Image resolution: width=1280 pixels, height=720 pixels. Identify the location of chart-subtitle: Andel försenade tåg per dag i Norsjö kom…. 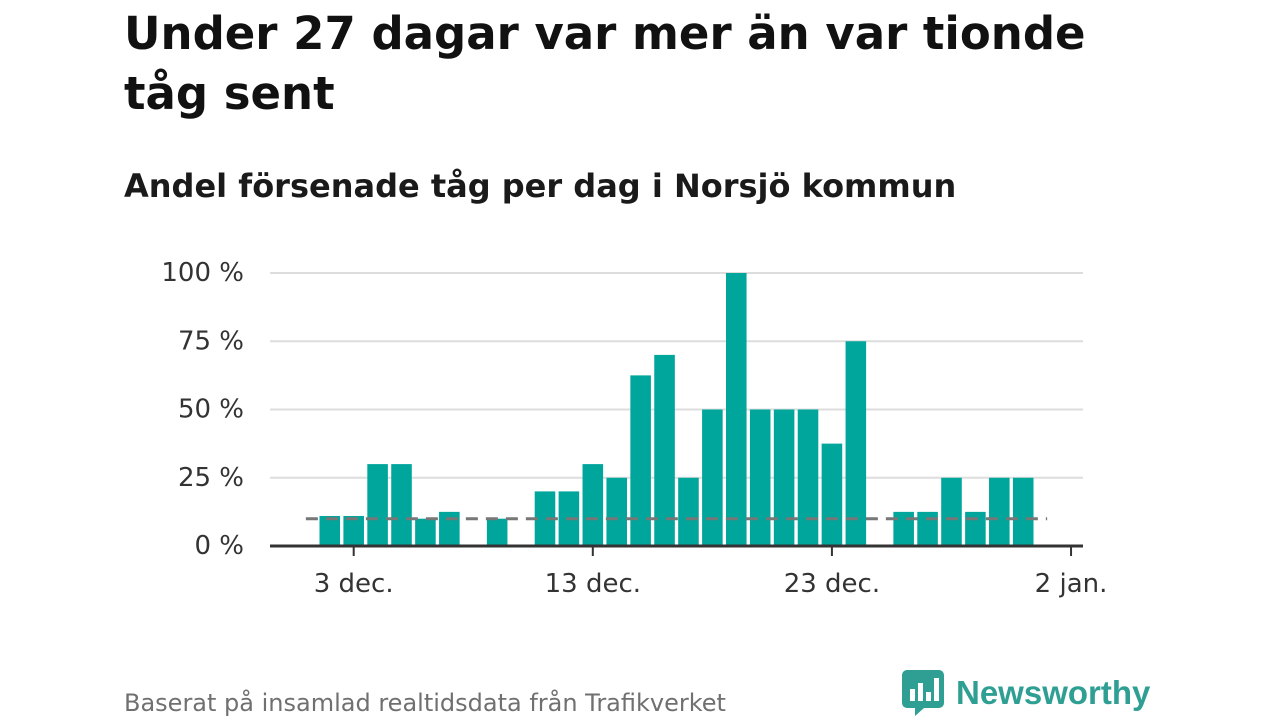
(540, 186).